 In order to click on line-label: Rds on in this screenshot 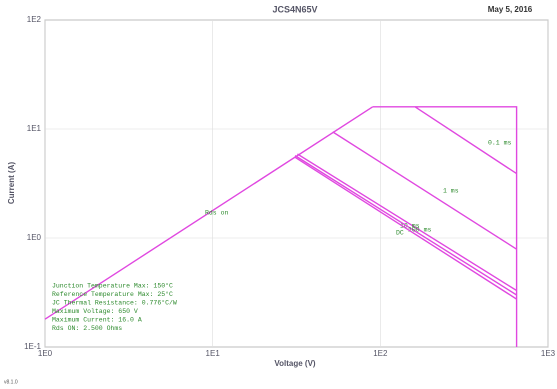, I will do `click(217, 213)`.